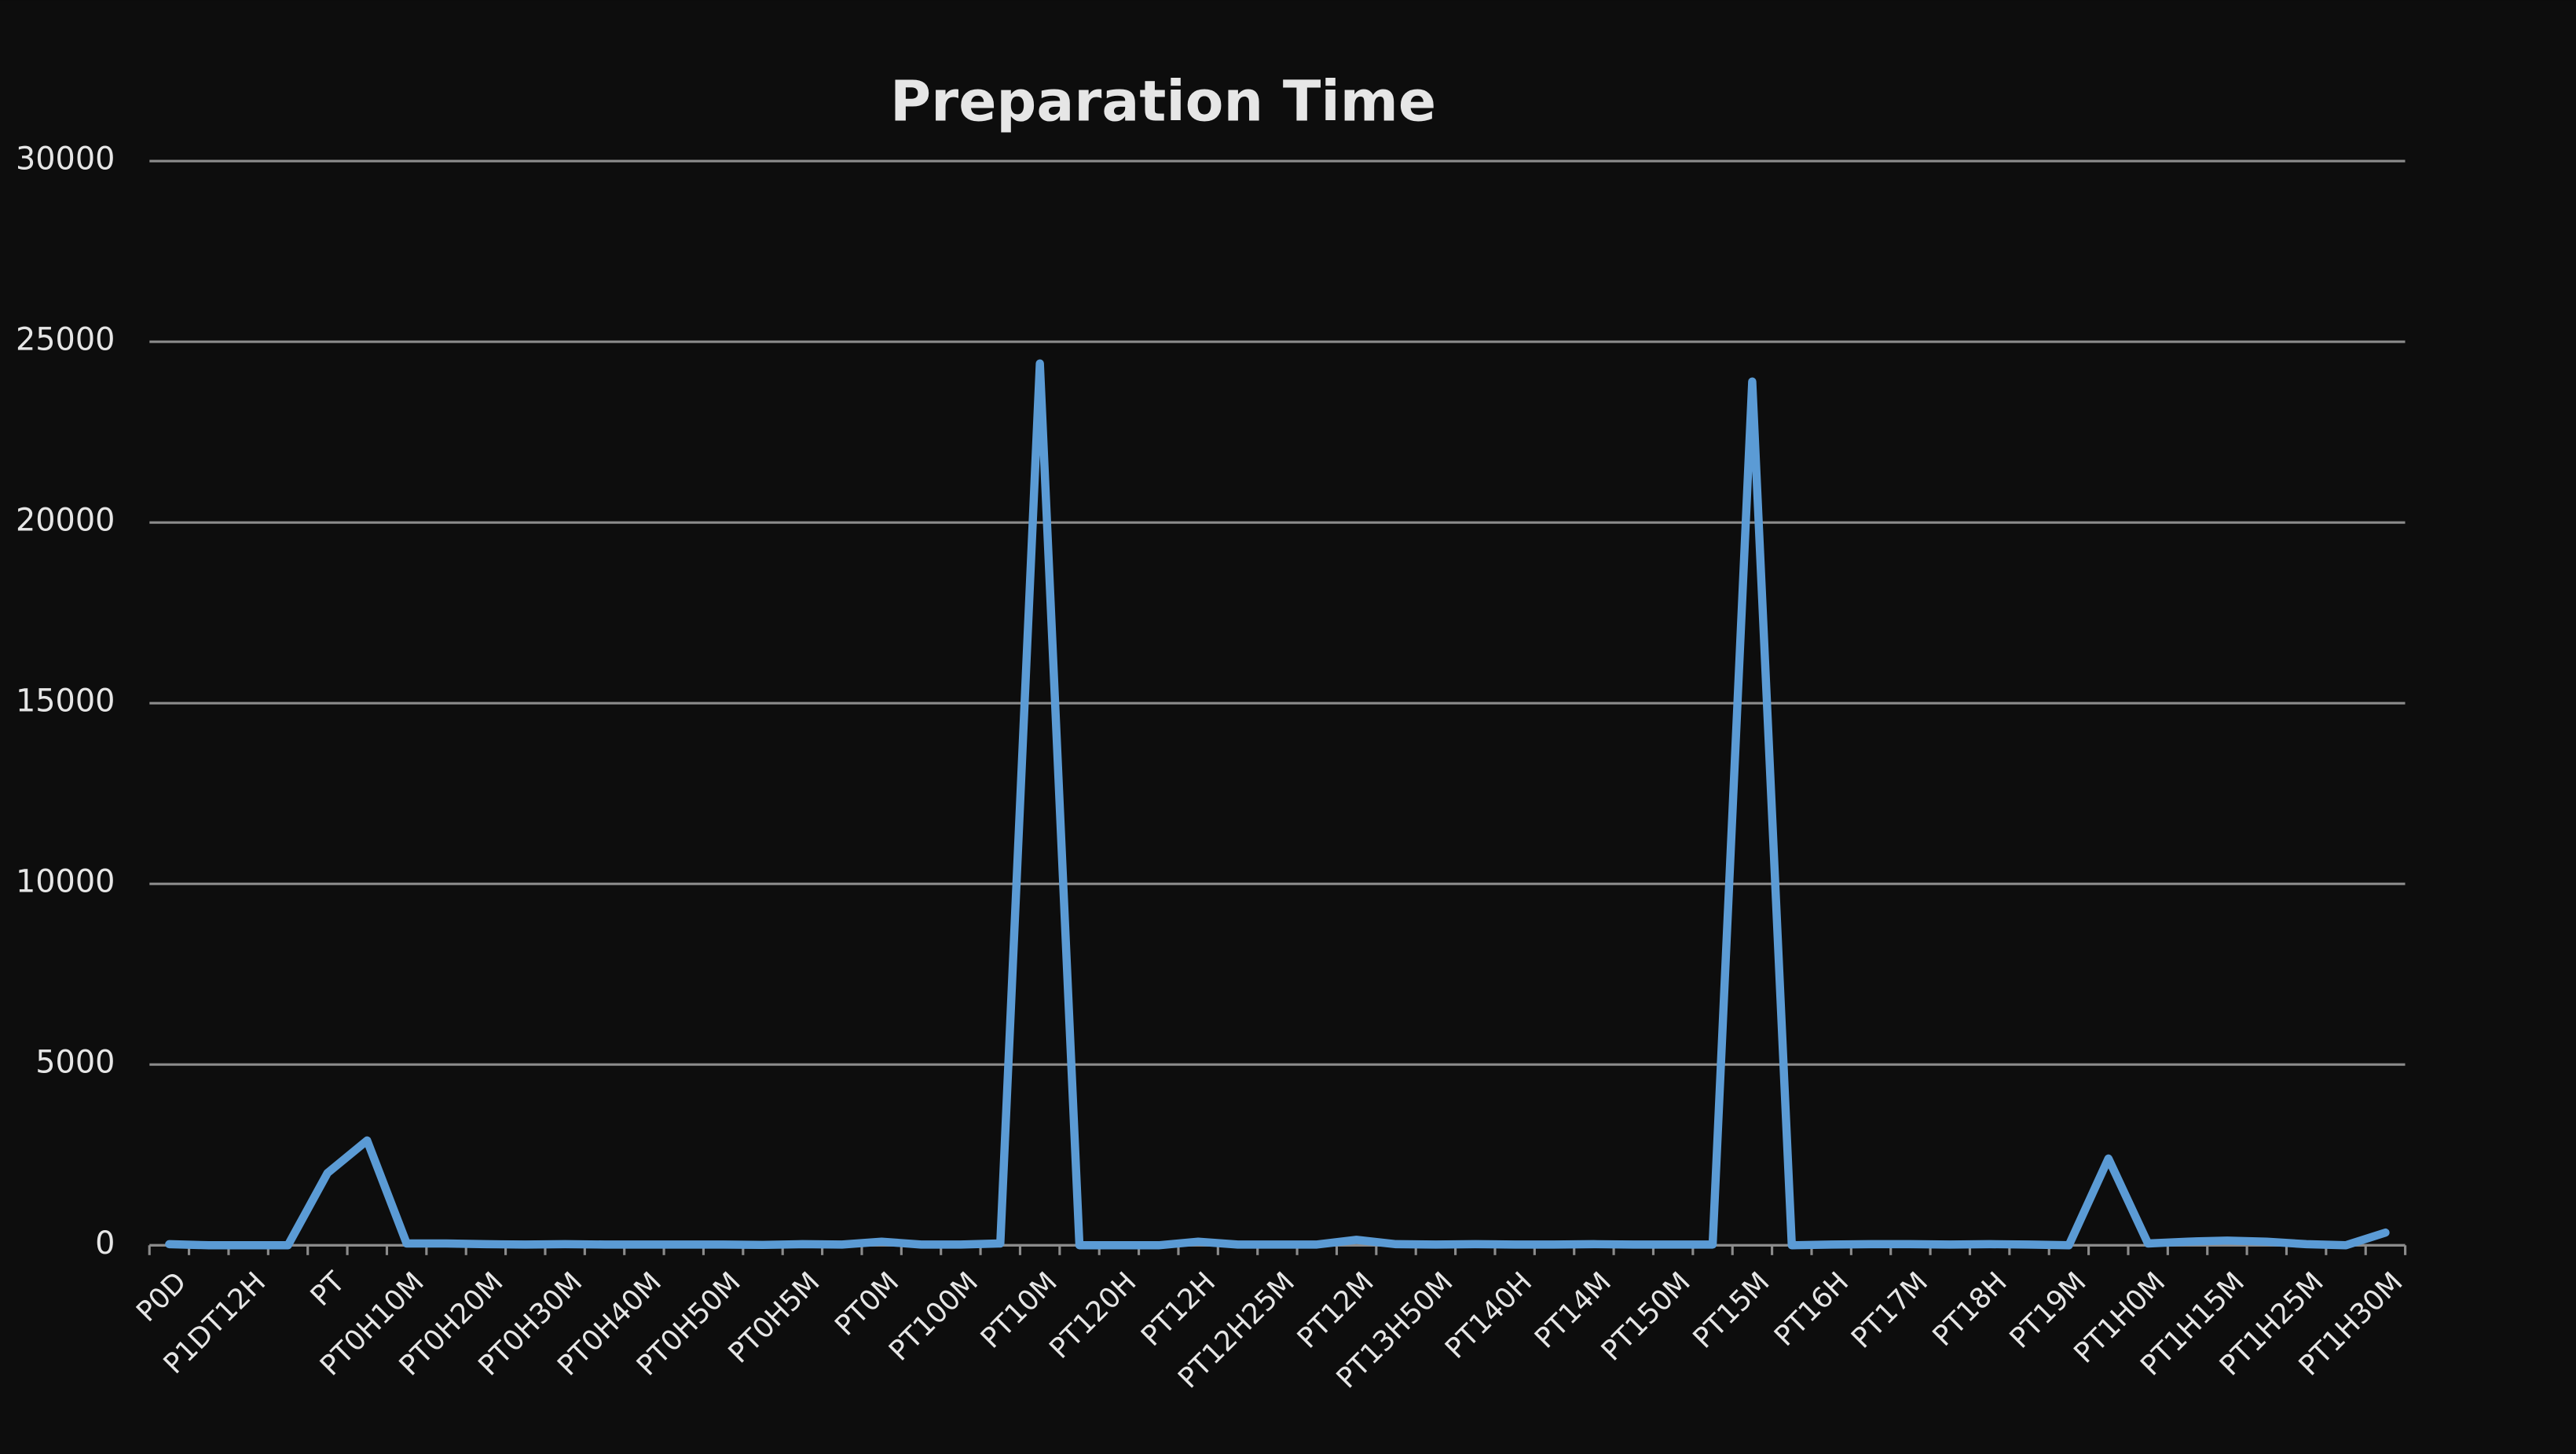 The width and height of the screenshot is (2576, 1454). I want to click on y-tick-label: 5000, so click(75, 1063).